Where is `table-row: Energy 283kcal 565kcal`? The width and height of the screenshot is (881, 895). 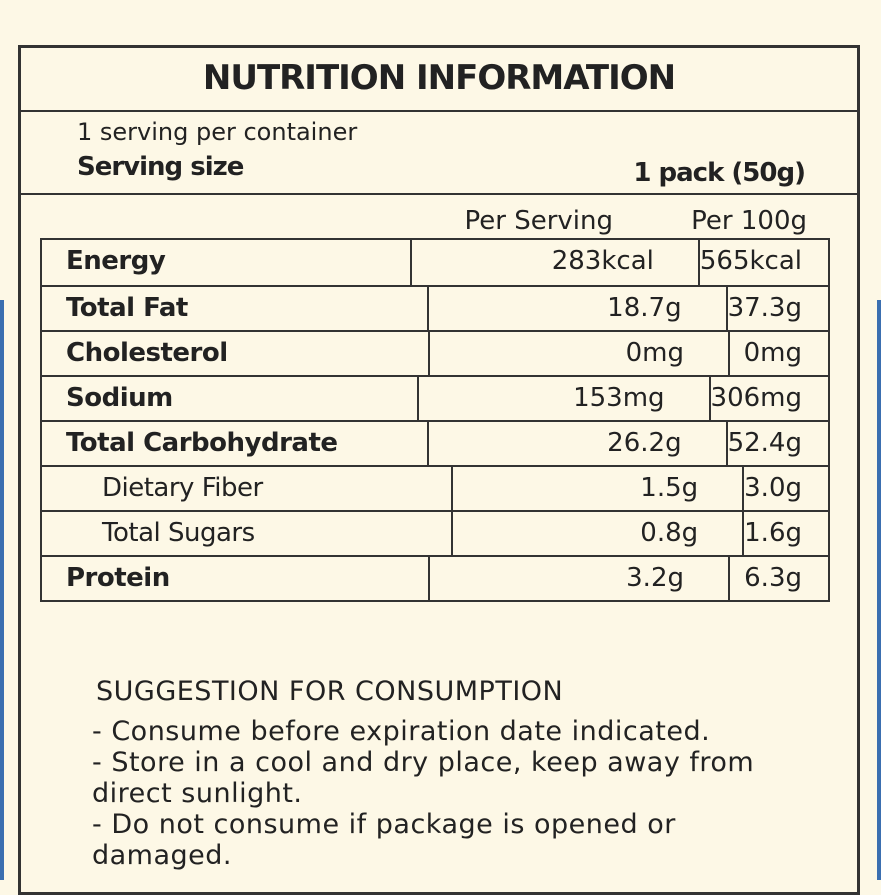
table-row: Energy 283kcal 565kcal is located at coordinates (435, 262).